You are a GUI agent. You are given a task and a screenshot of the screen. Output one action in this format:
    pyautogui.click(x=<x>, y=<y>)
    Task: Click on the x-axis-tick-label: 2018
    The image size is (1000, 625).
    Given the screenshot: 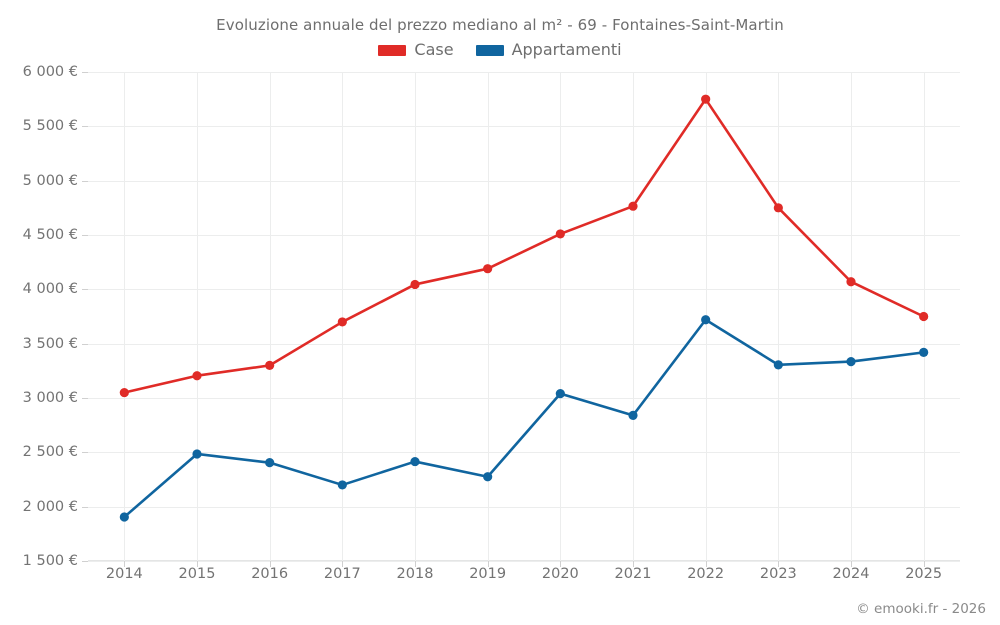 What is the action you would take?
    pyautogui.click(x=415, y=574)
    